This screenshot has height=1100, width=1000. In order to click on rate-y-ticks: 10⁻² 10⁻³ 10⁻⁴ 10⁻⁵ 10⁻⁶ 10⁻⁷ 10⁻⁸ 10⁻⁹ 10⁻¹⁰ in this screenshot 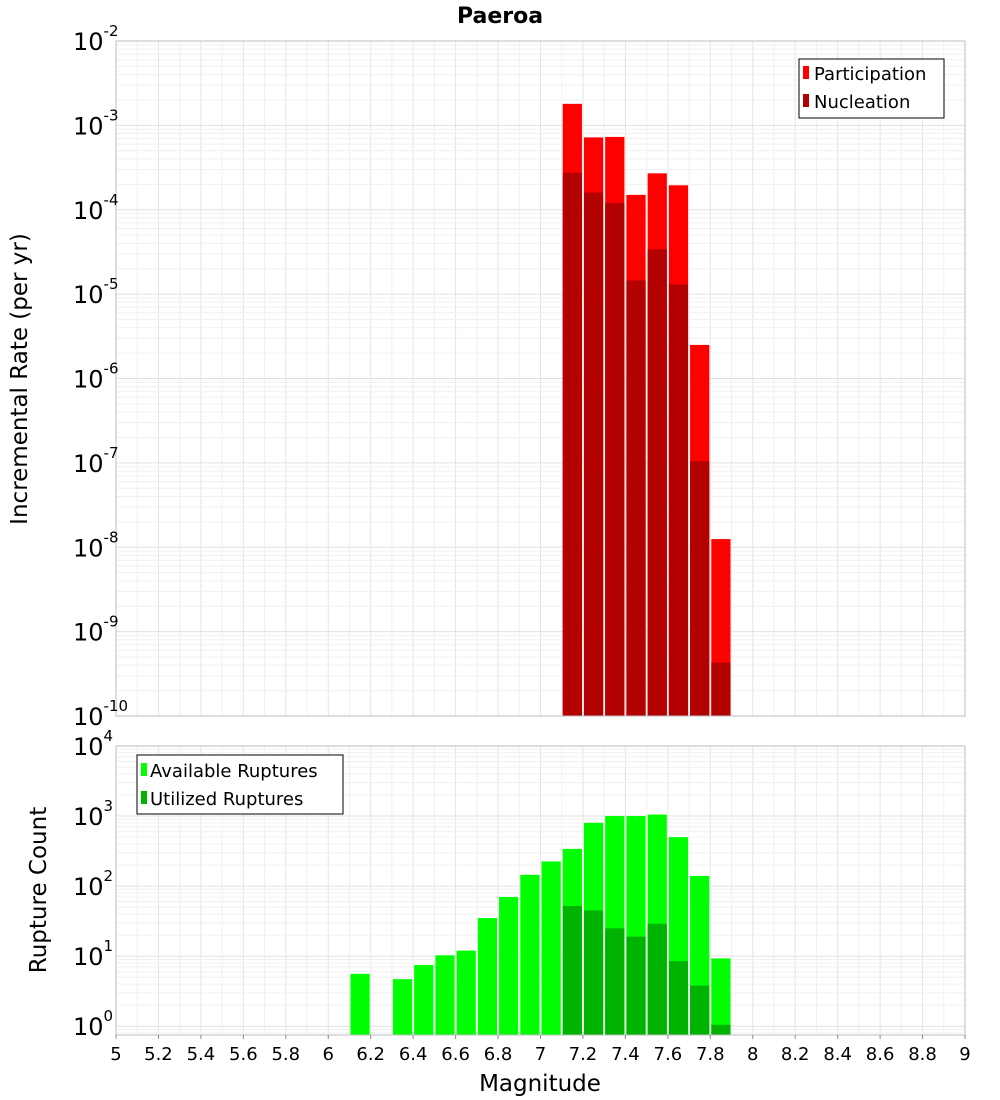, I will do `click(100, 376)`.